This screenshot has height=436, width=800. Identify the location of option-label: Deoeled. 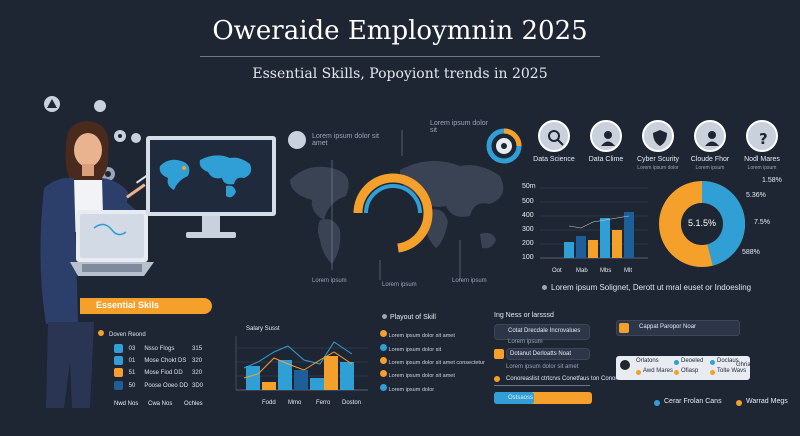
(692, 361).